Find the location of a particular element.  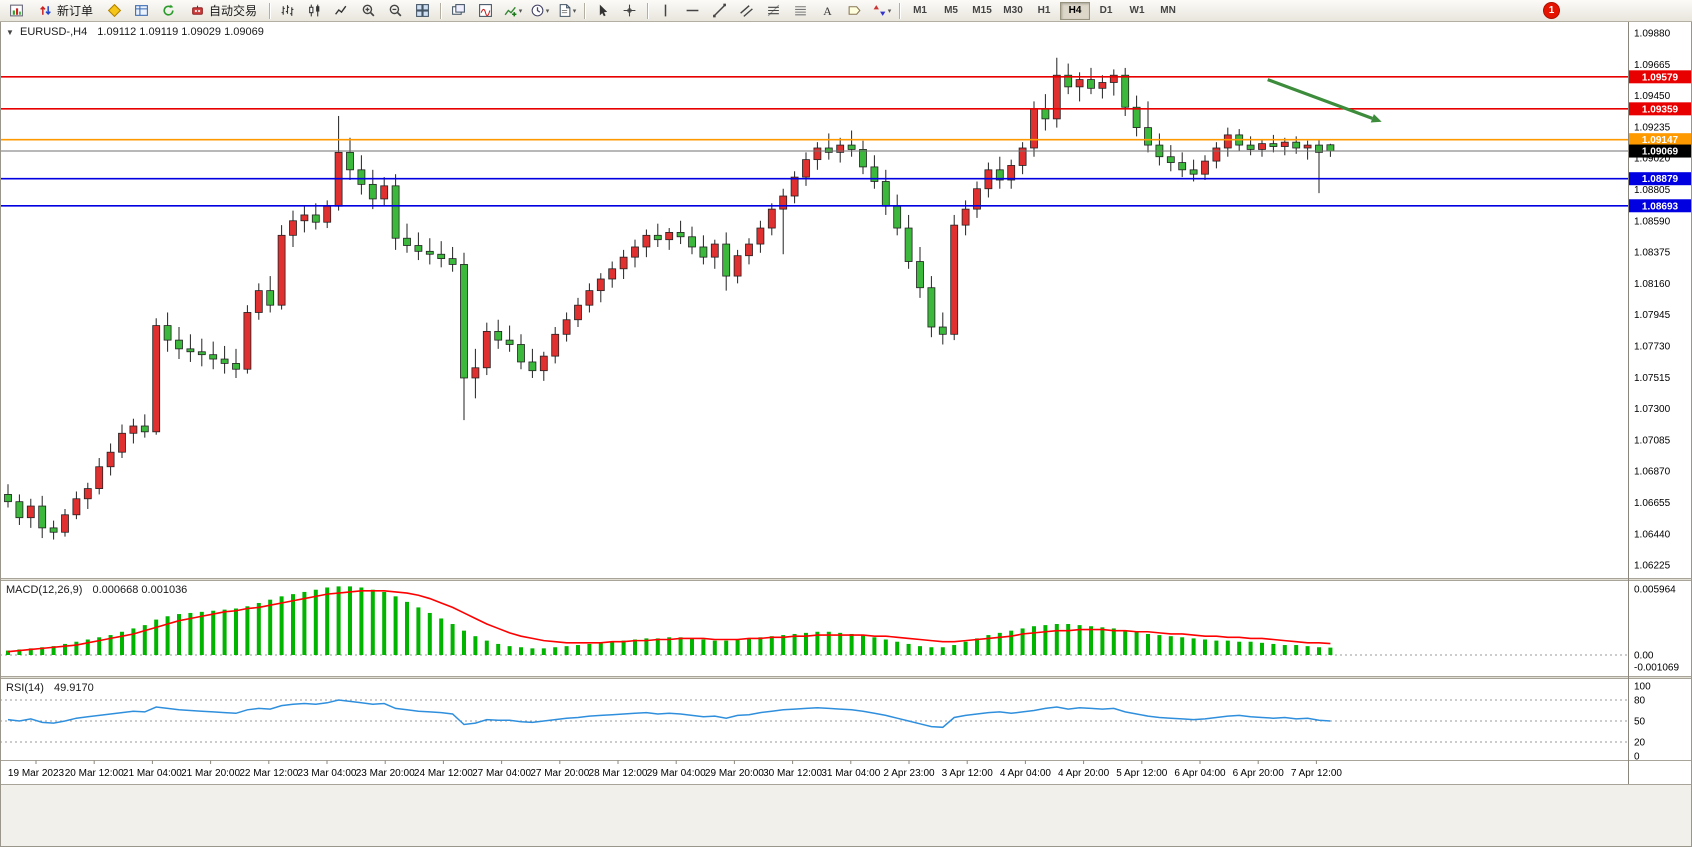

vertical-line-icon is located at coordinates (665, 11).